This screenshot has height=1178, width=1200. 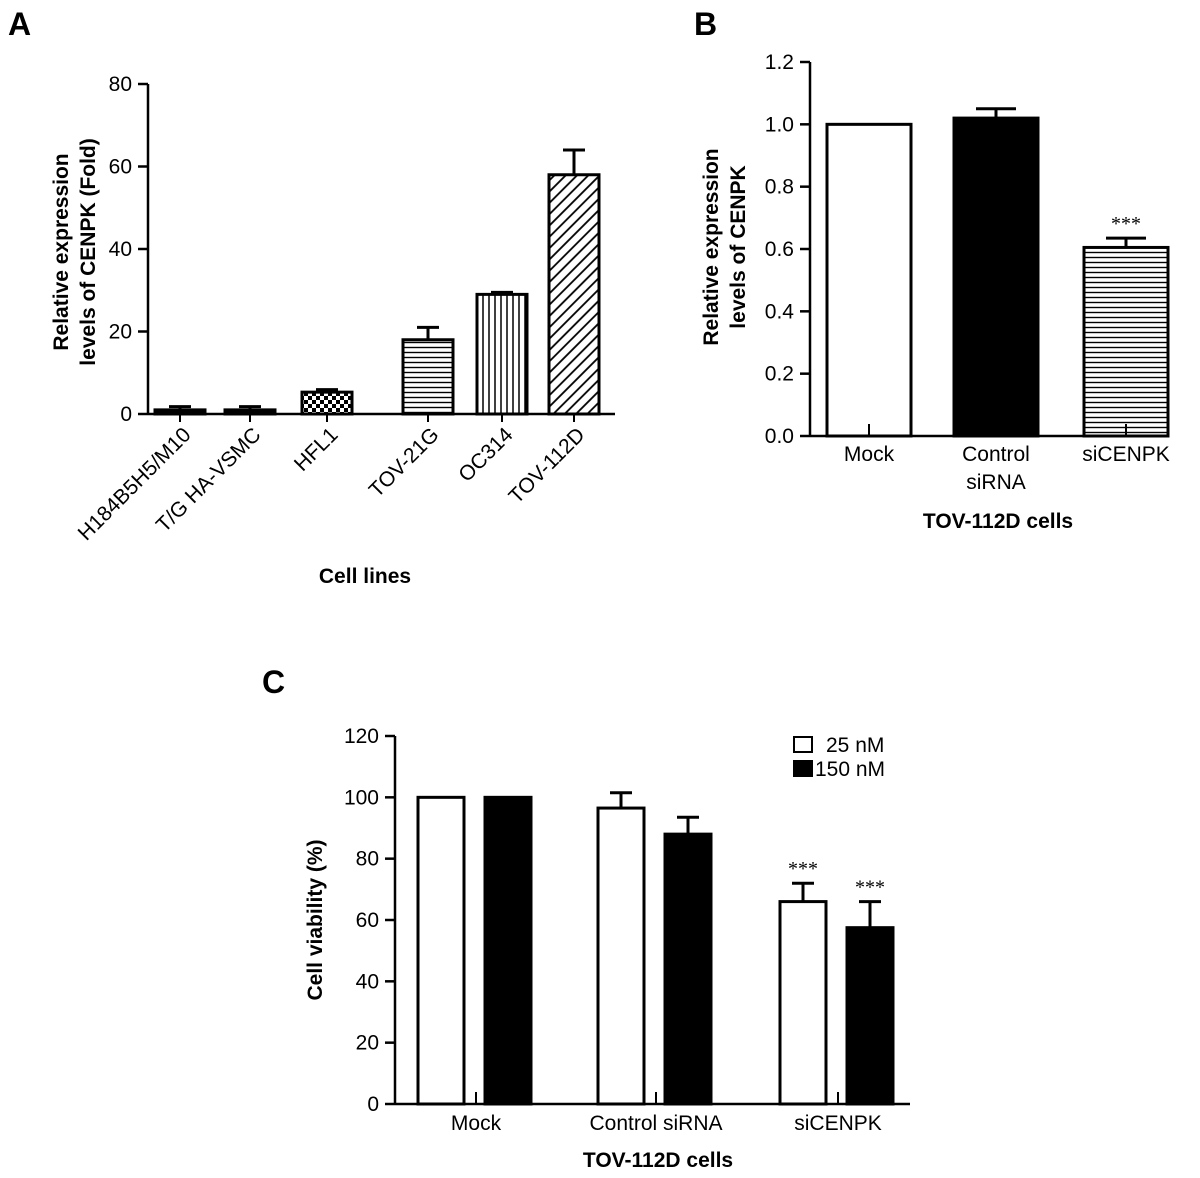 What do you see at coordinates (779, 187) in the screenshot?
I see `y-tick-label: 0.8` at bounding box center [779, 187].